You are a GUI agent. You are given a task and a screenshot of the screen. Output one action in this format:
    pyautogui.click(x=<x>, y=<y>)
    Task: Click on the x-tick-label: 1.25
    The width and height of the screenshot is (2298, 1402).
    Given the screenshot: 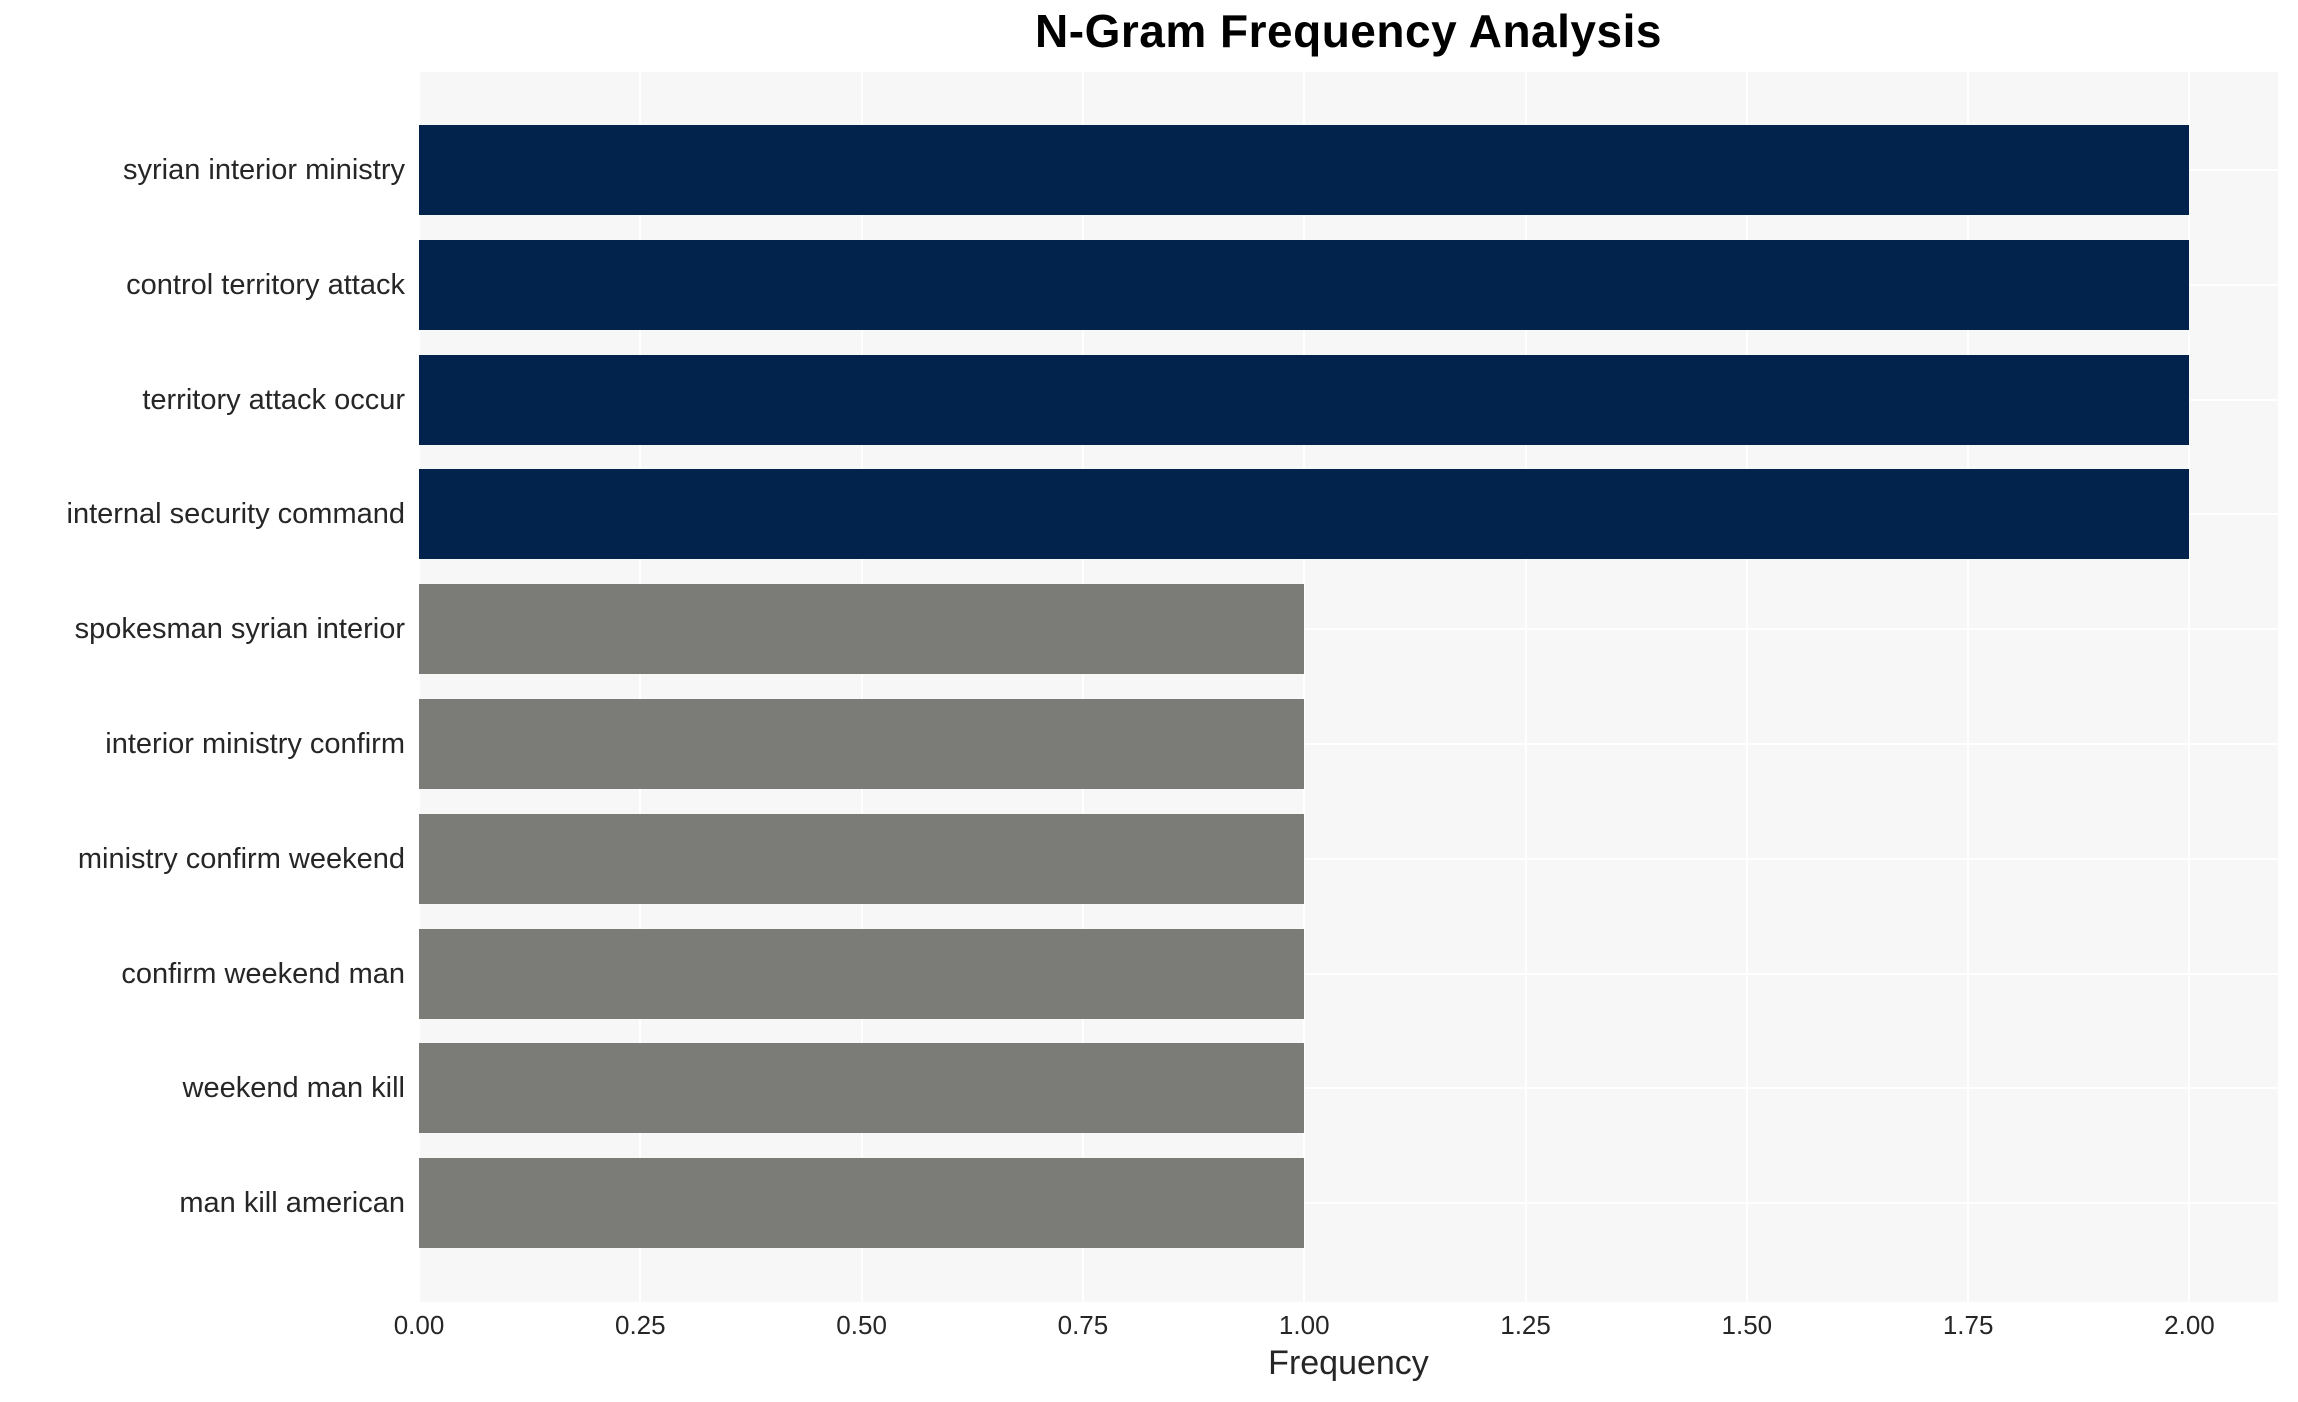 What is the action you would take?
    pyautogui.click(x=1525, y=1325)
    